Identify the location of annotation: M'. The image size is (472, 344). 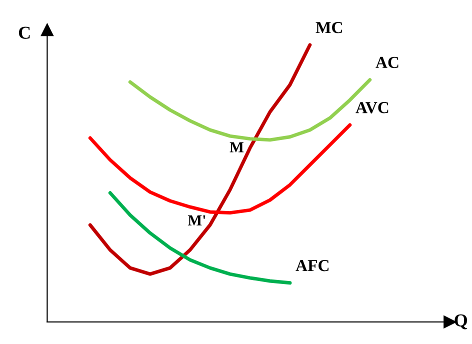
(197, 220).